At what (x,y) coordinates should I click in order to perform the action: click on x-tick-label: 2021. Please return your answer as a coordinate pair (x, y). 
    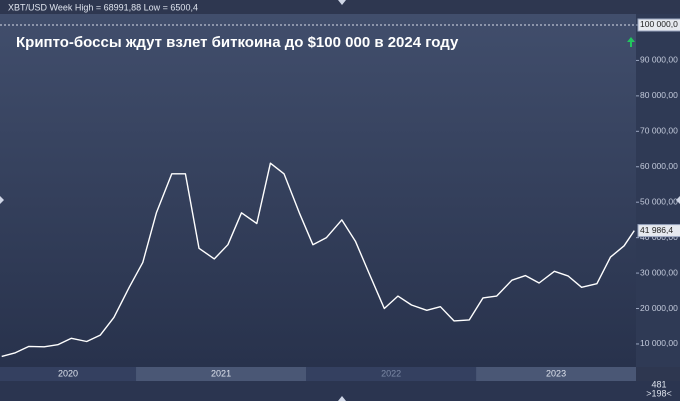
    Looking at the image, I should click on (221, 373).